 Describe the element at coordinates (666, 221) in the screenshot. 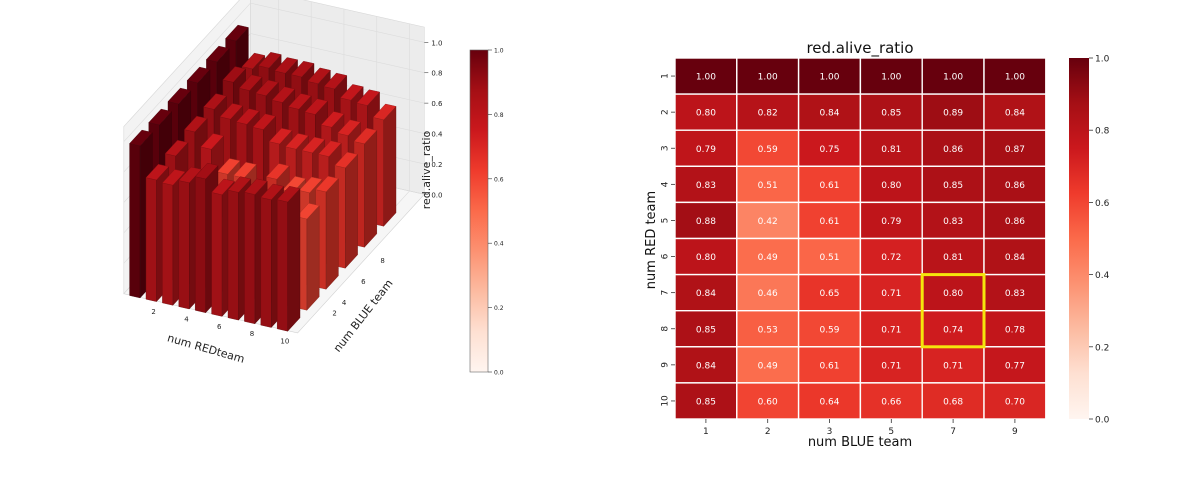

I see `heatmap-y-tick-label: 5` at that location.